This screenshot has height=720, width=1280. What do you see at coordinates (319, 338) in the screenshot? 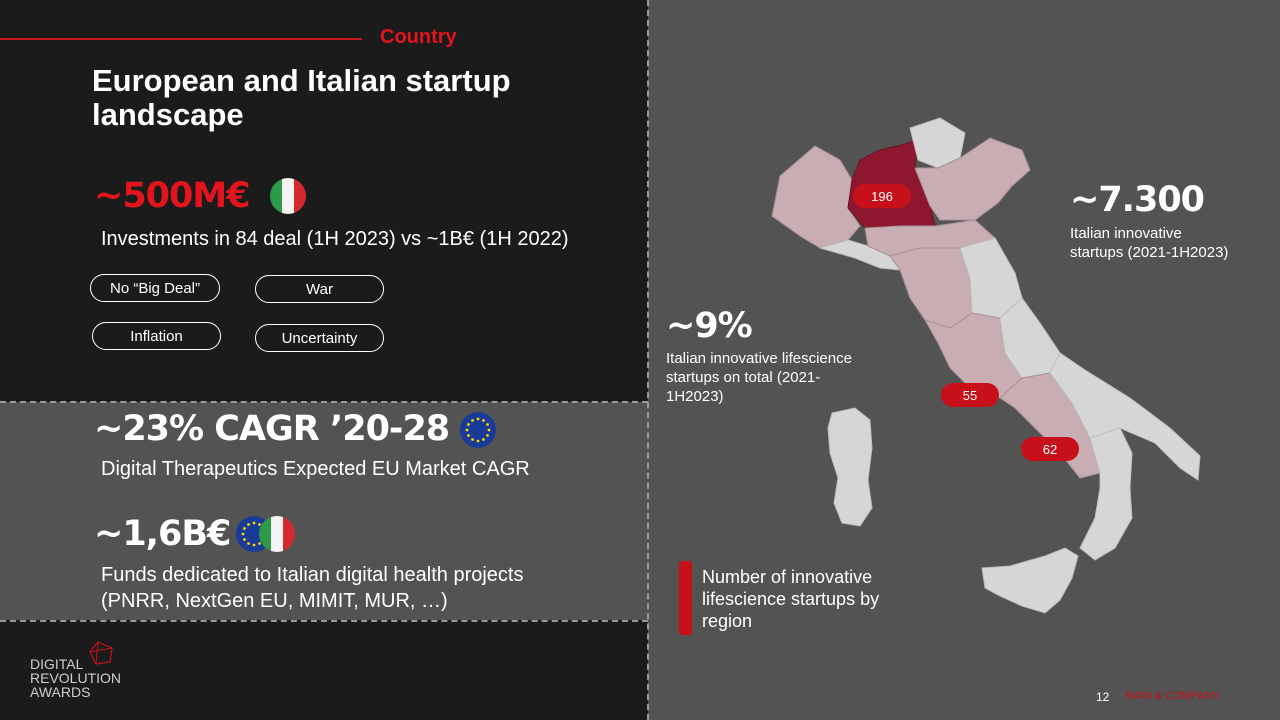
I see `pill-uncertainty: Uncertainty` at bounding box center [319, 338].